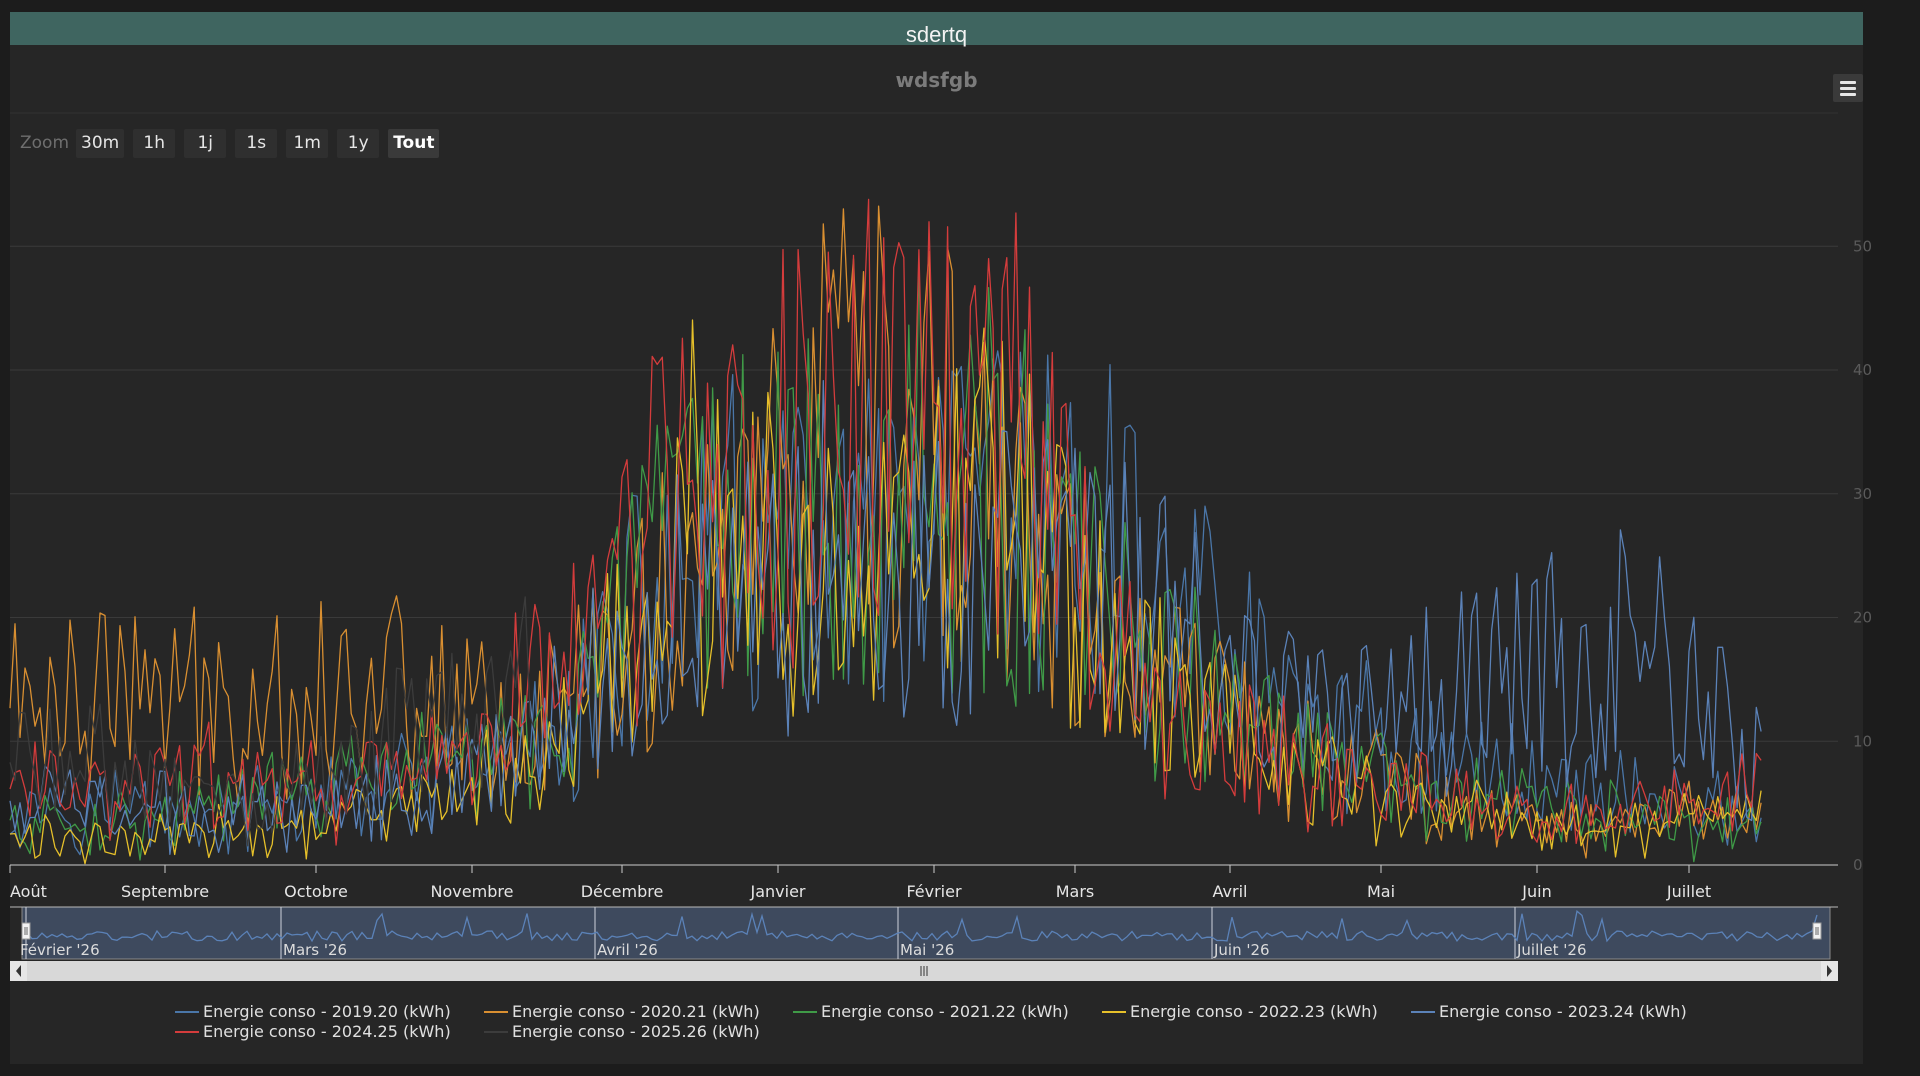  I want to click on arrow-right-icon, so click(1829, 971).